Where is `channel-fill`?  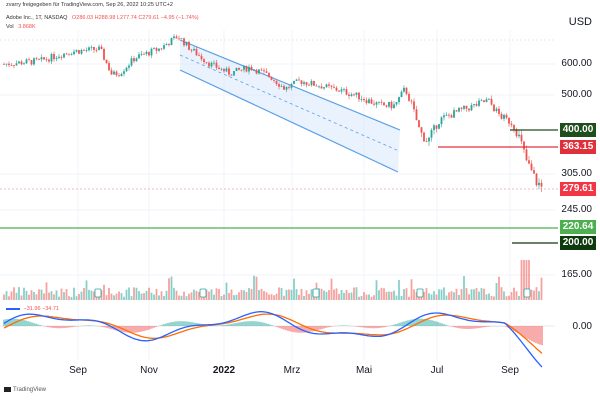 channel-fill is located at coordinates (290, 106).